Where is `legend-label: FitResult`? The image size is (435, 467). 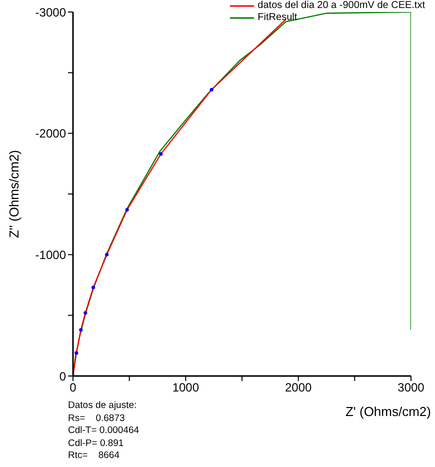
legend-label: FitResult is located at coordinates (278, 18).